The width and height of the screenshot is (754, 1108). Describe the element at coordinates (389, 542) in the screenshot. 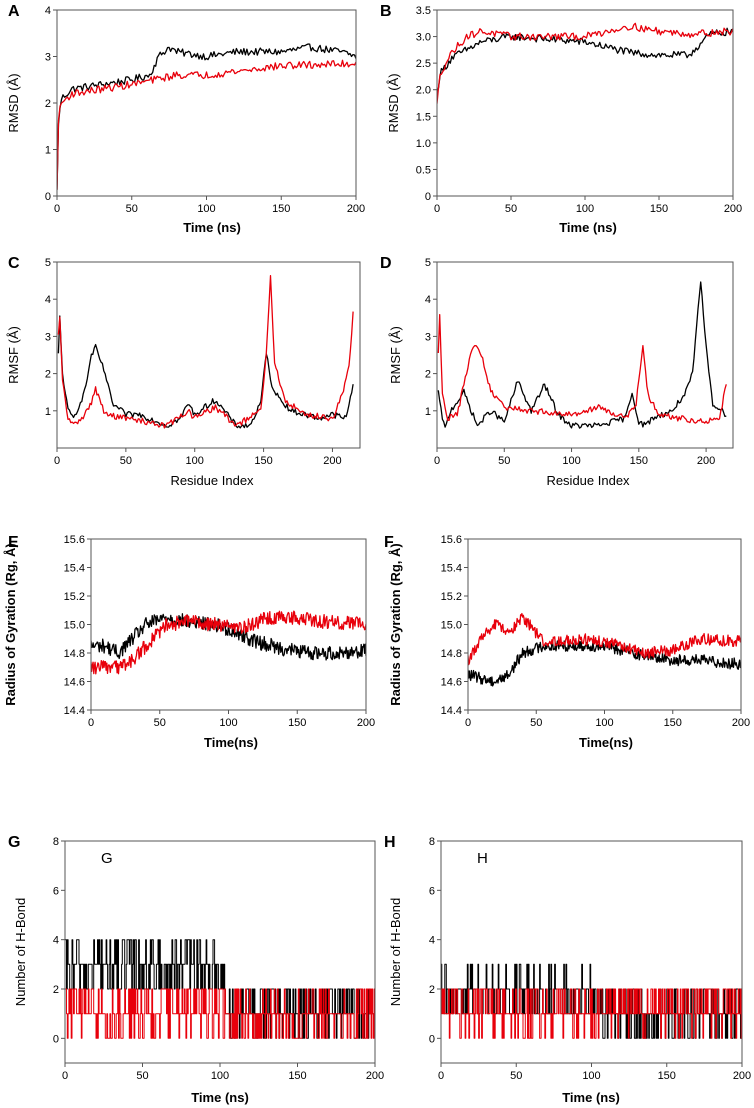

I see `panel-letter: F` at that location.